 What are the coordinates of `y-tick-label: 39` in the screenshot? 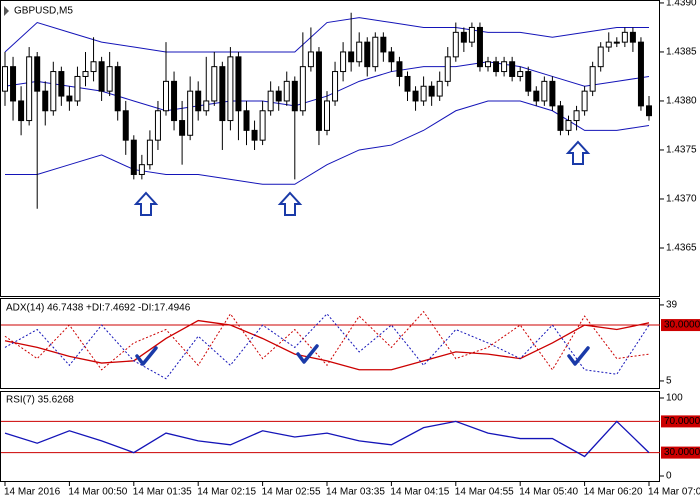 It's located at (672, 305).